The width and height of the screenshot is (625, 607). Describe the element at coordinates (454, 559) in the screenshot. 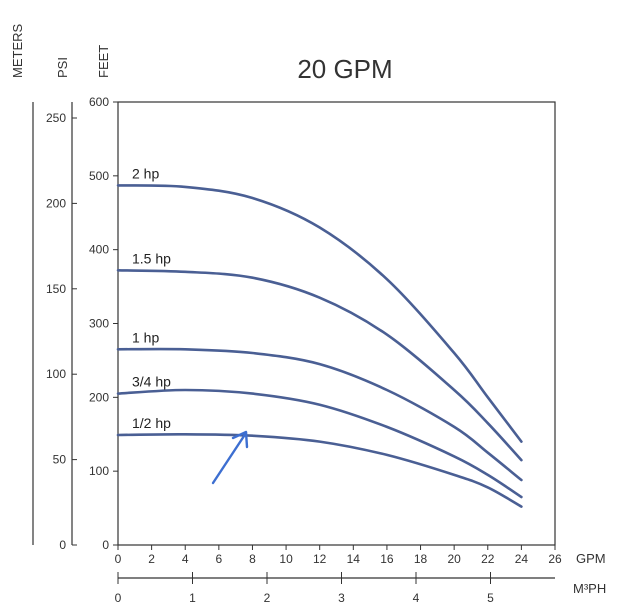

I see `x-tick-label: 20` at that location.